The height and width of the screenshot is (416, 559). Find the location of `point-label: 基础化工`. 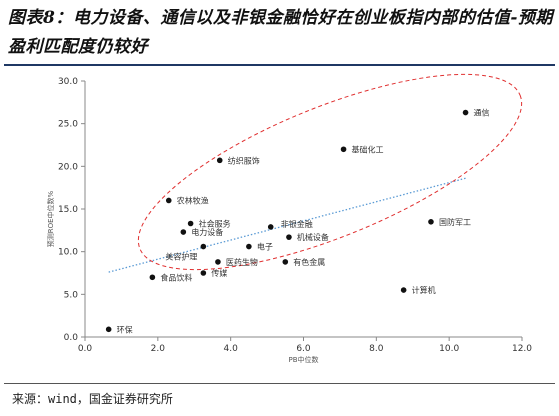

point-label: 基础化工 is located at coordinates (368, 149).